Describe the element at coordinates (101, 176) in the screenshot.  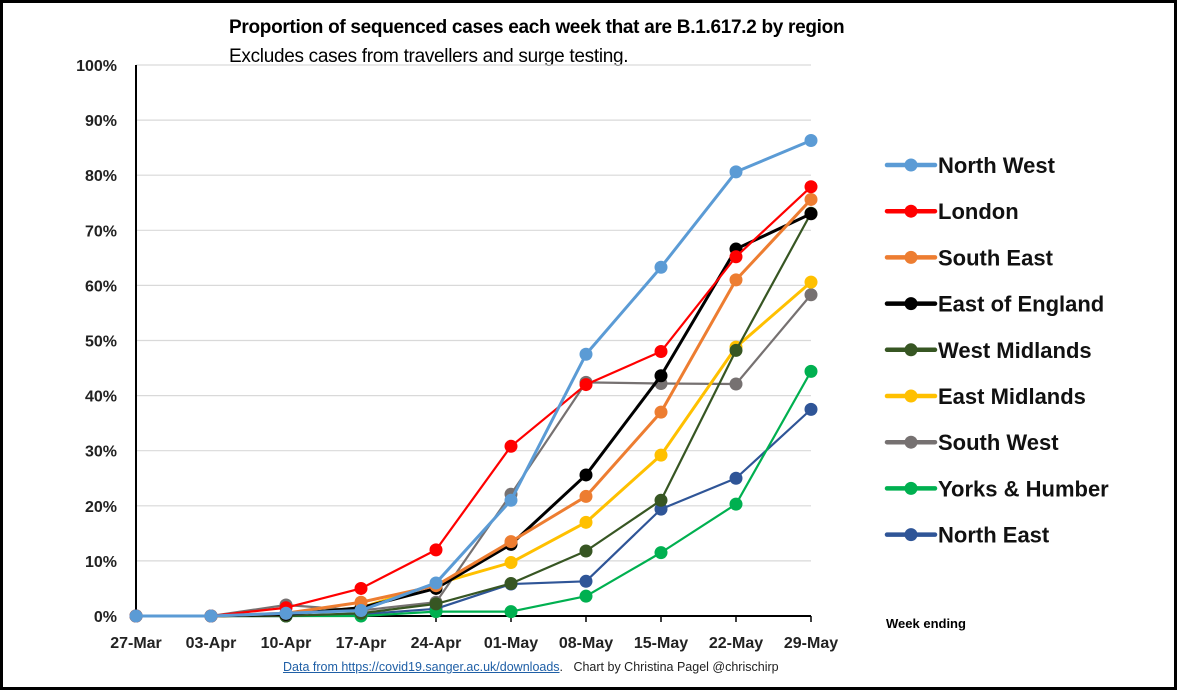
I see `y-tick-label: 80%` at that location.